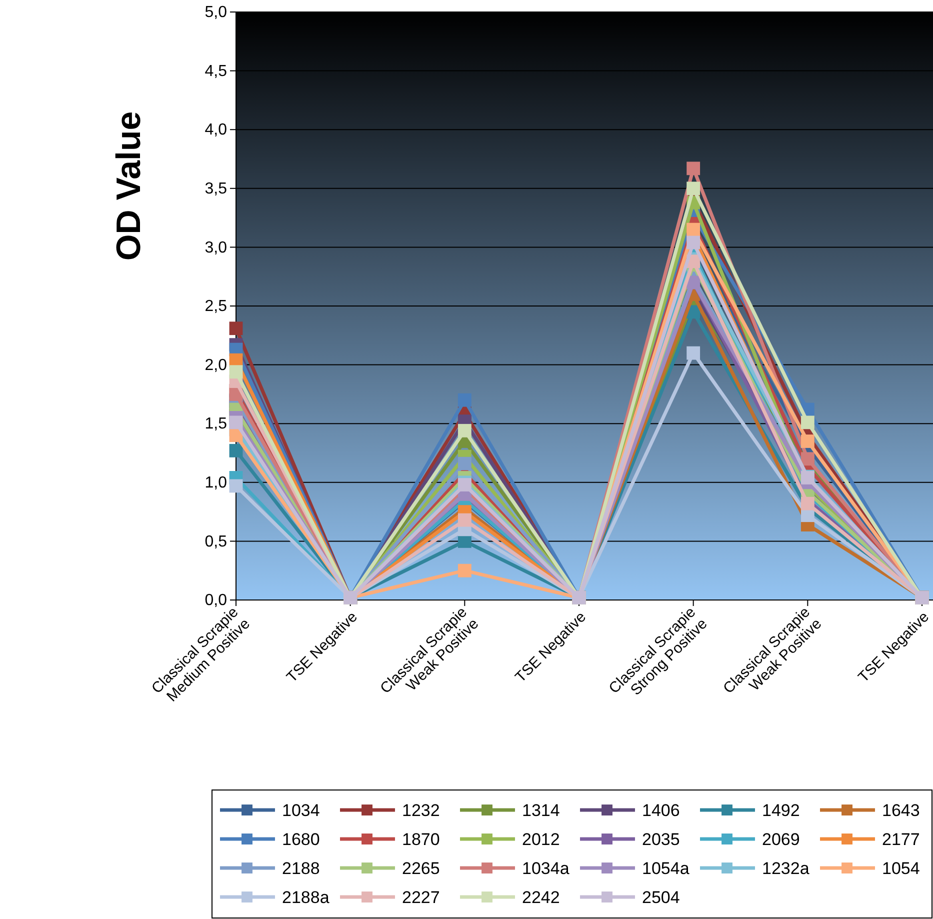  I want to click on y-tick-label: 4,0, so click(216, 130).